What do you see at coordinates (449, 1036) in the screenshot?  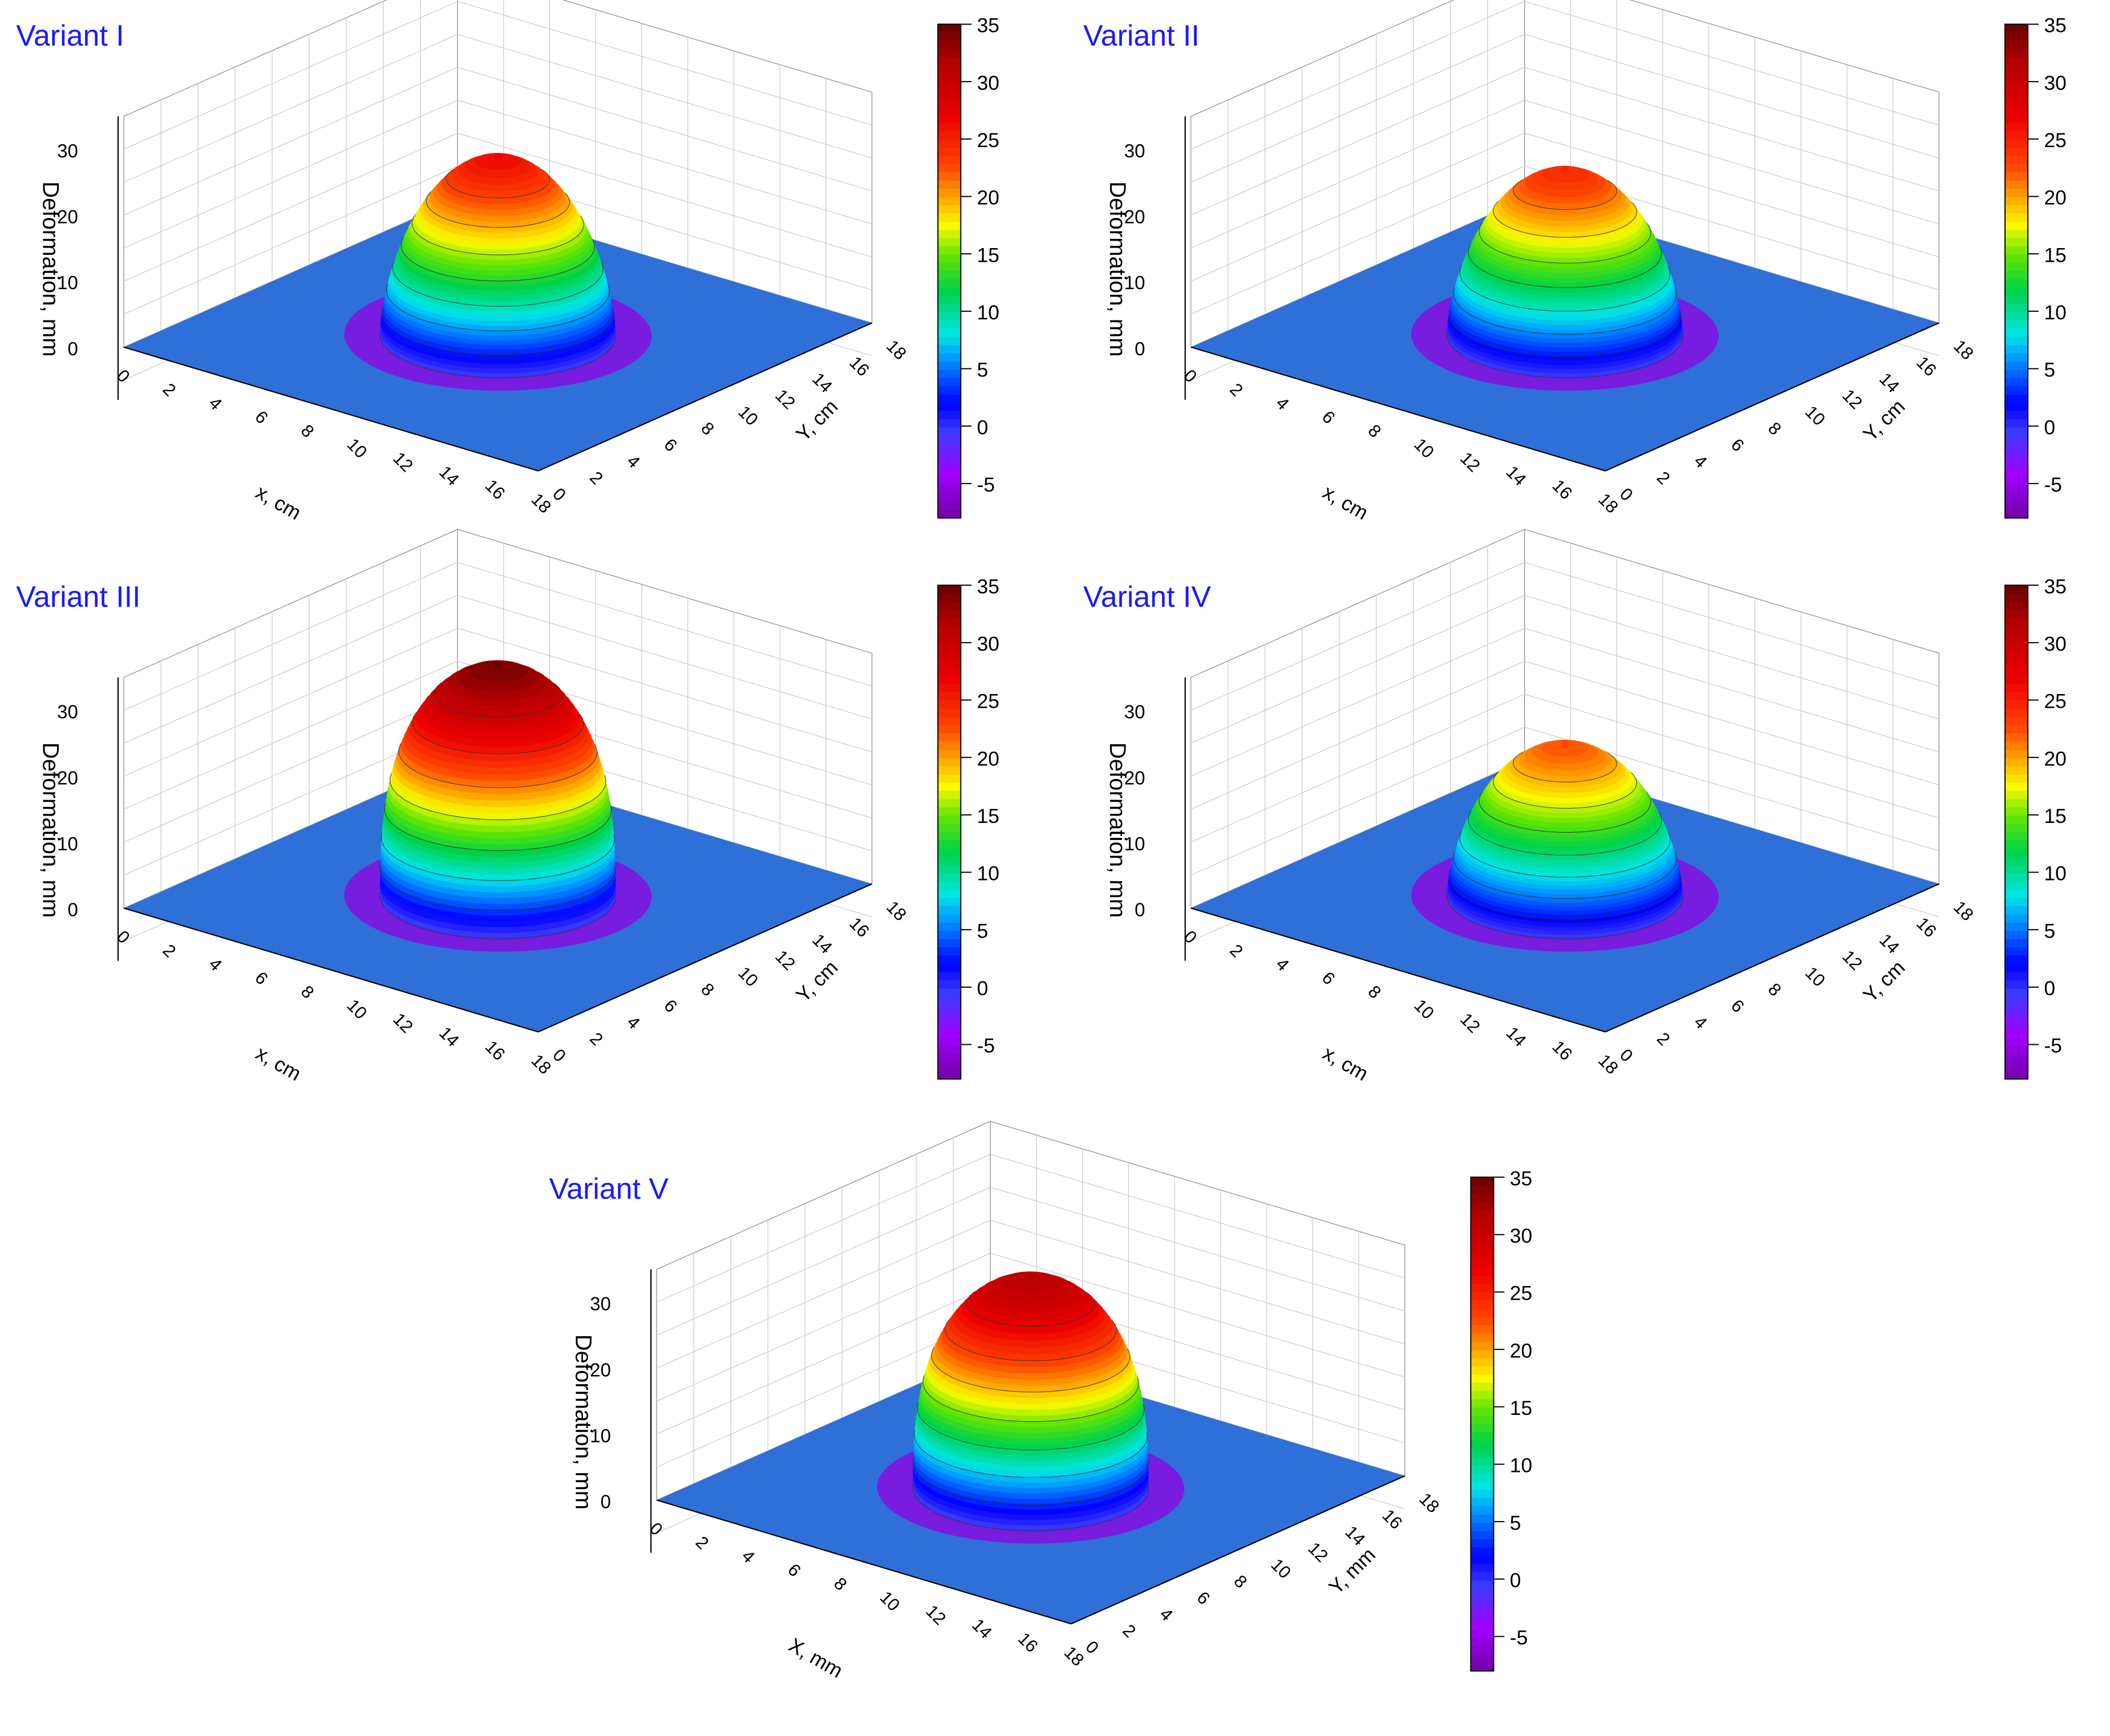 I see `x-tick-label: 14` at bounding box center [449, 1036].